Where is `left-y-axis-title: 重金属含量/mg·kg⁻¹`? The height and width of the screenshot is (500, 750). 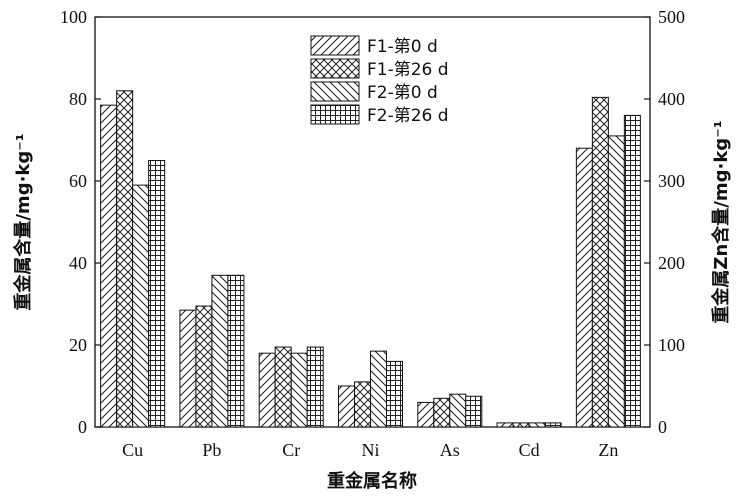 left-y-axis-title: 重金属含量/mg·kg⁻¹ is located at coordinates (23, 221).